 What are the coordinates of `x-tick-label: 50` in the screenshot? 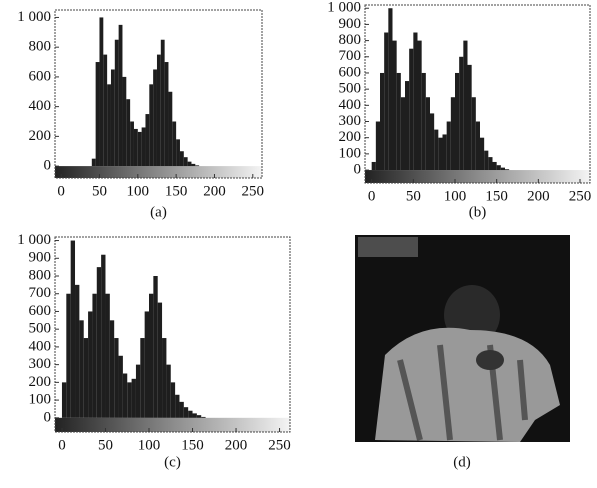 It's located at (105, 445).